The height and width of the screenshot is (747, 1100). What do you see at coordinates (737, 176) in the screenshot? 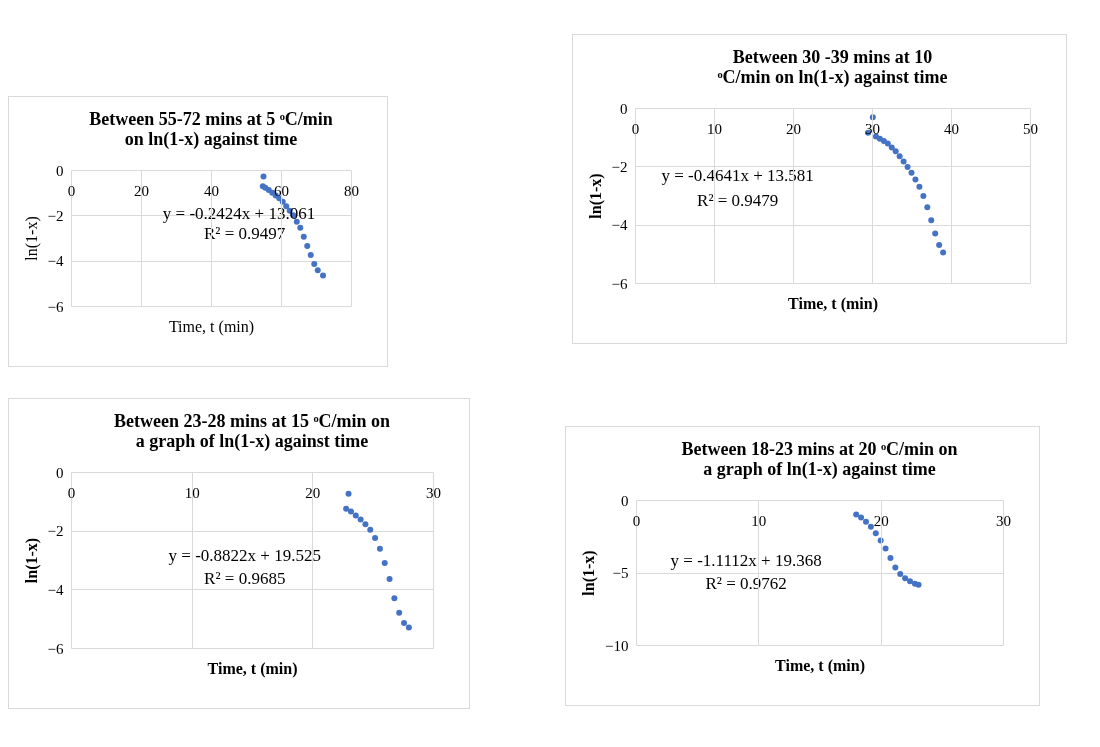
I see `annotation: y = -0.4641x + 13.581` at bounding box center [737, 176].